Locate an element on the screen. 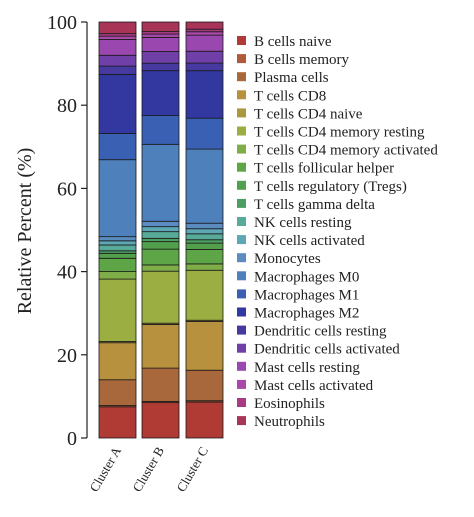 The width and height of the screenshot is (474, 517). legend-label: Macrophages M1 is located at coordinates (306, 295).